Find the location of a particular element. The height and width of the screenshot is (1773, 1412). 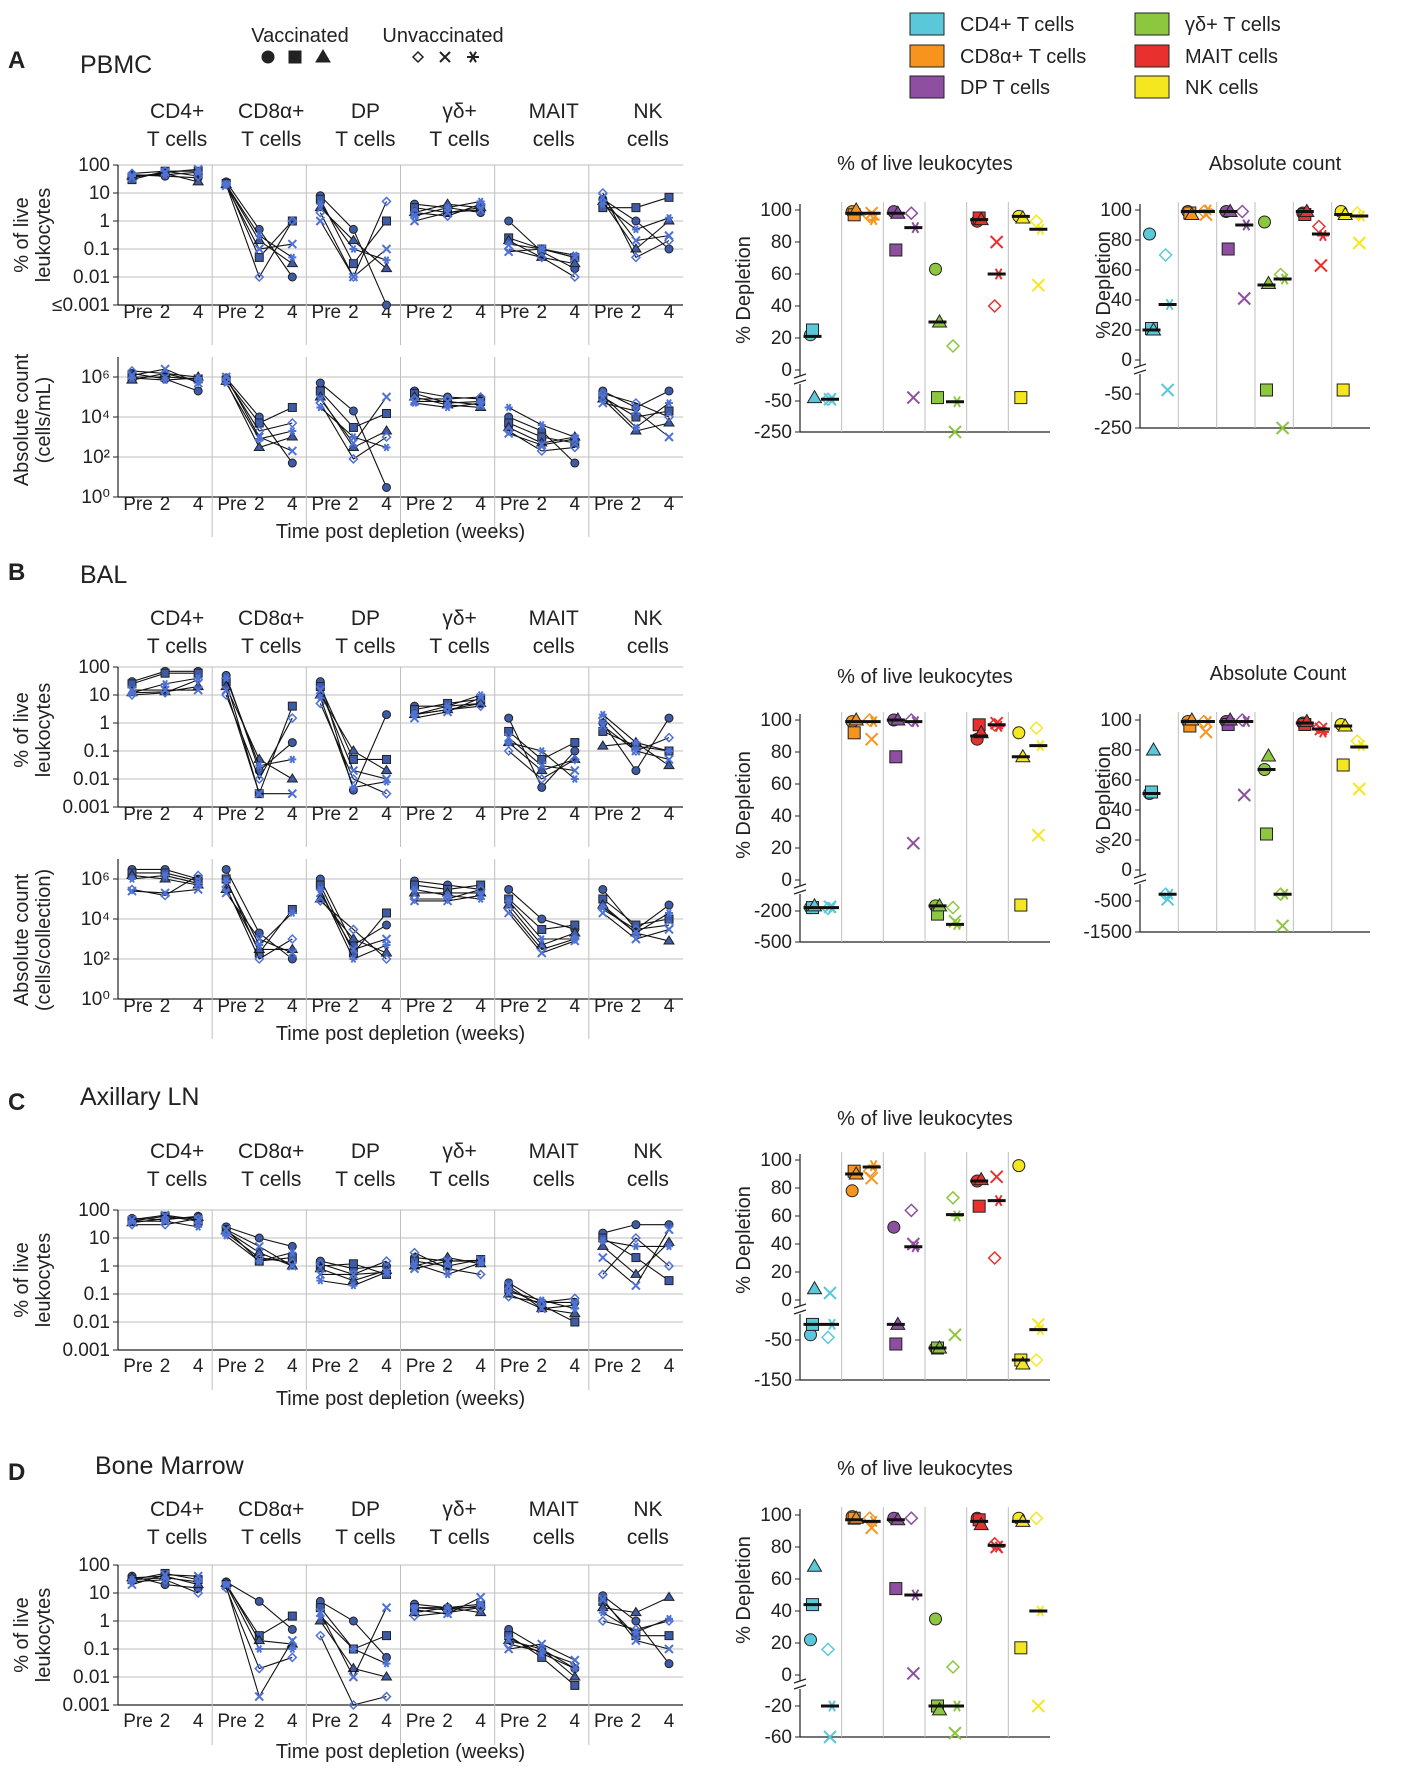

legend-unvaccinated-label: Unvaccinated is located at coordinates (442, 36).